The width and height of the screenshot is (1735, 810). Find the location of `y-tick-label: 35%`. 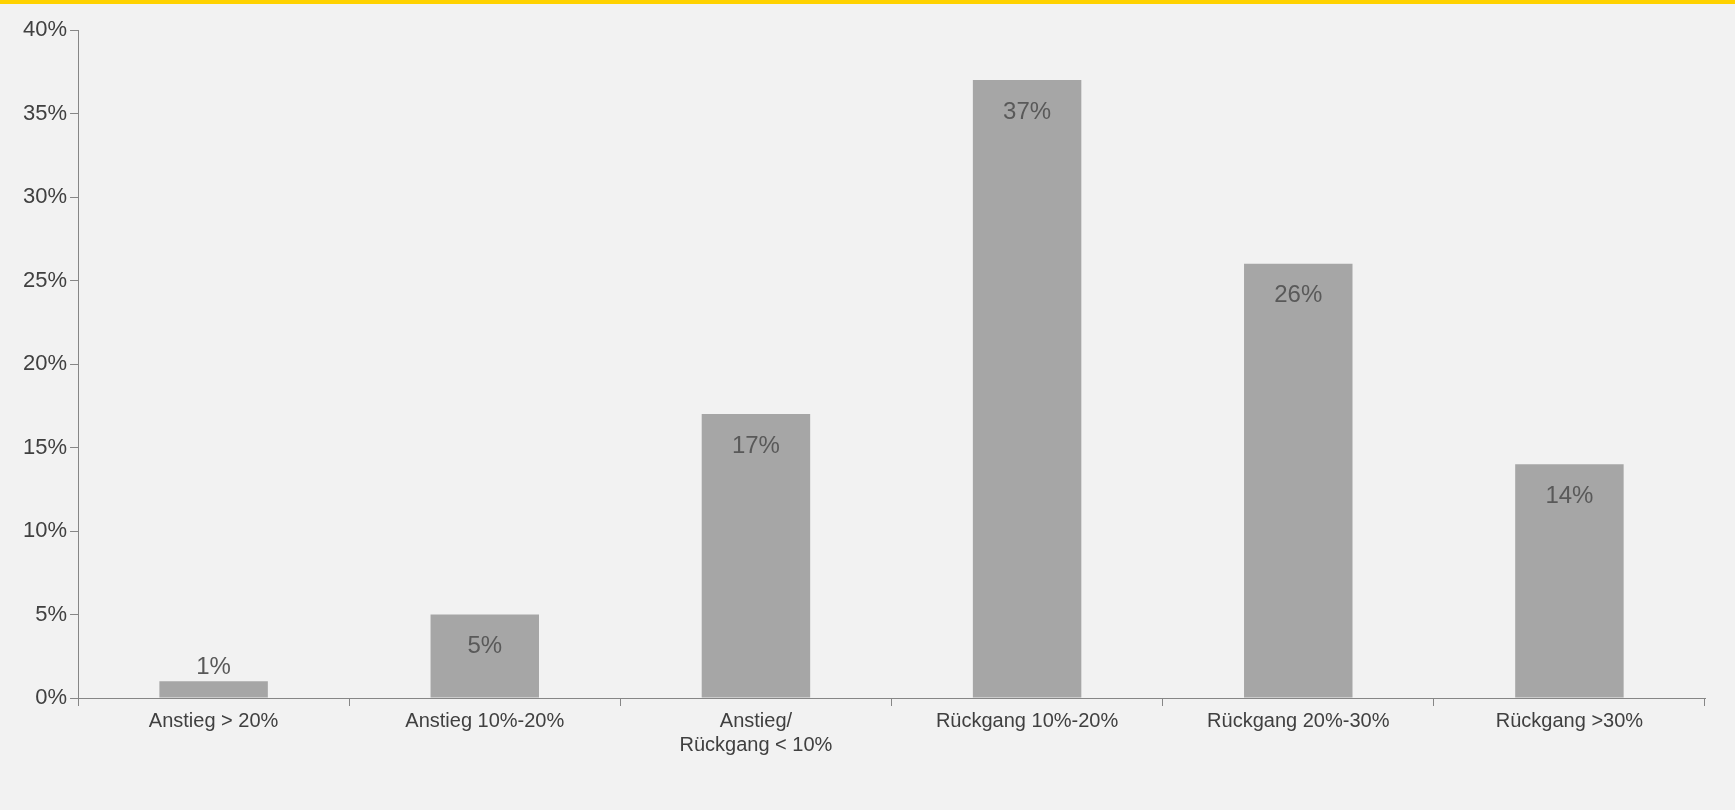

y-tick-label: 35% is located at coordinates (45, 112).